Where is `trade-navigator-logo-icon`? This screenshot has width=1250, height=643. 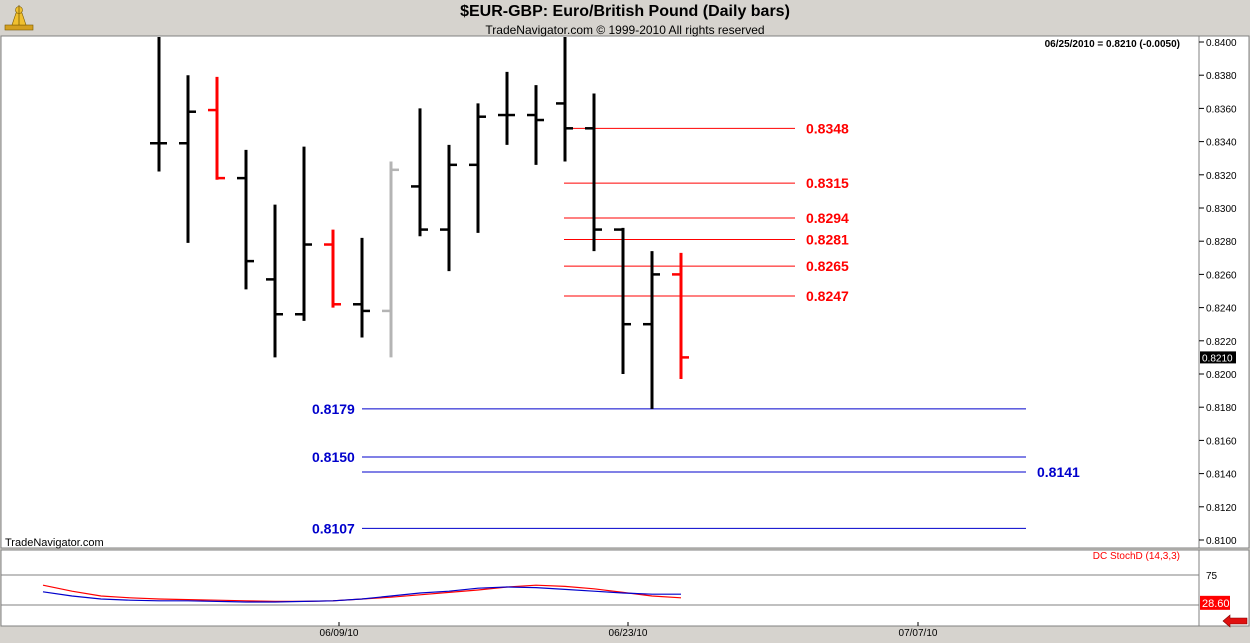 trade-navigator-logo-icon is located at coordinates (19, 18).